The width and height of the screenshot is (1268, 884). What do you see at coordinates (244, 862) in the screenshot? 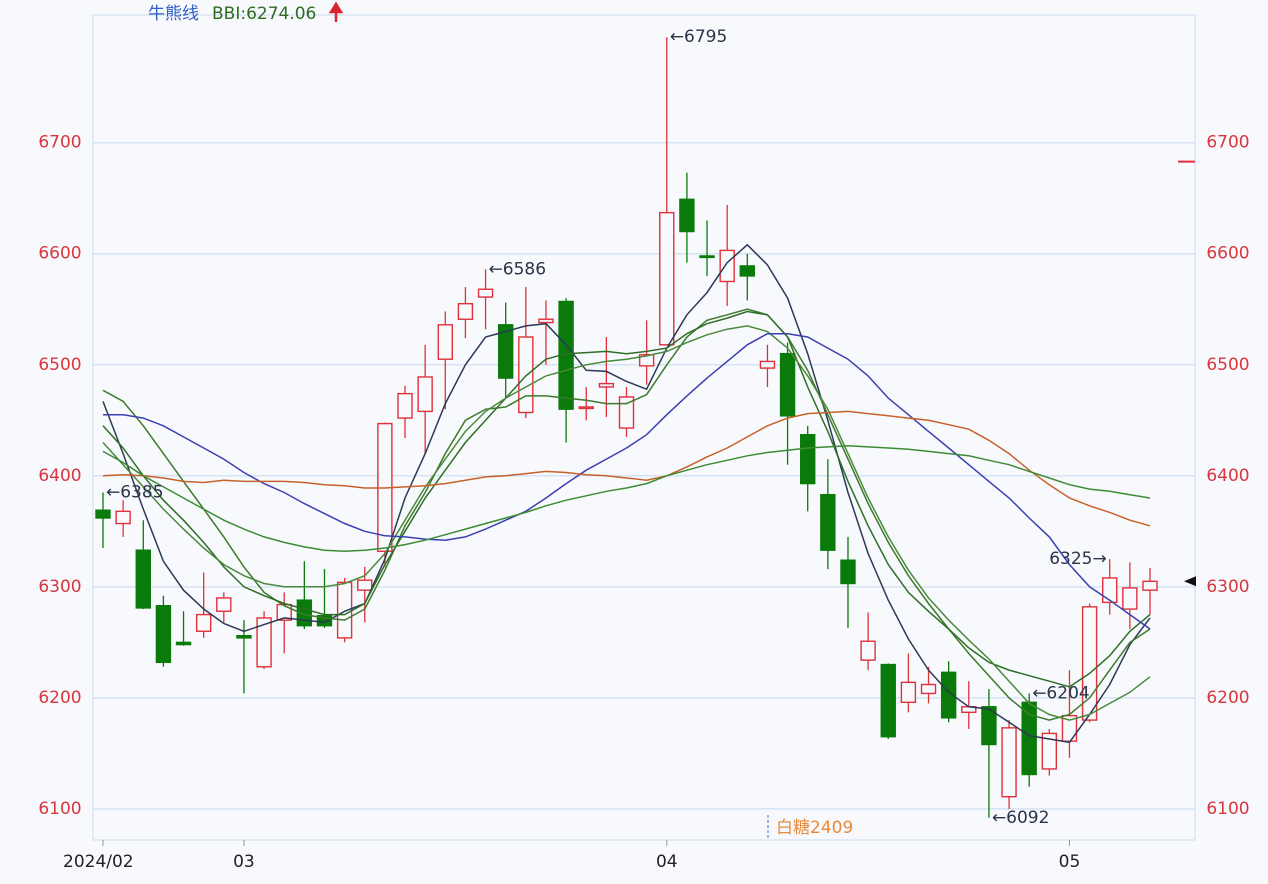
I see `x-tick-label: 03` at bounding box center [244, 862].